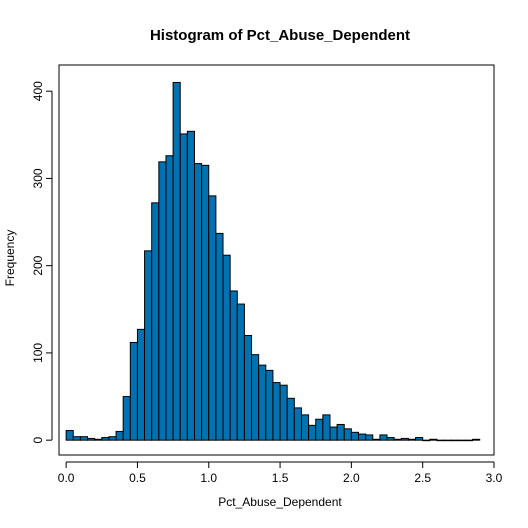 The width and height of the screenshot is (528, 528). What do you see at coordinates (351, 478) in the screenshot?
I see `x-tick-label: 2.0` at bounding box center [351, 478].